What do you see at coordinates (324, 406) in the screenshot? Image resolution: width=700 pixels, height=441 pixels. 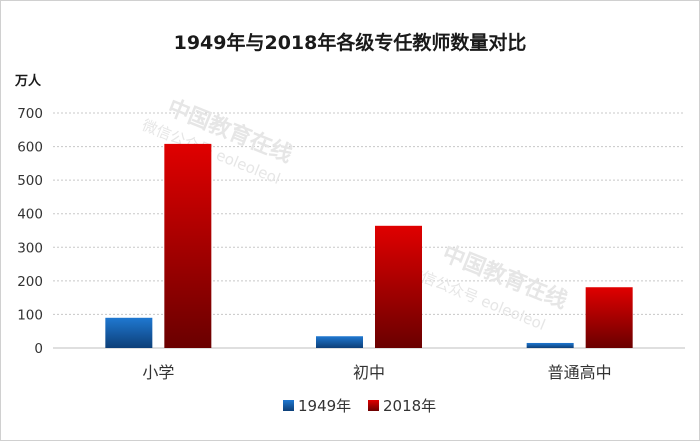 I see `legend-label: 1949年` at bounding box center [324, 406].